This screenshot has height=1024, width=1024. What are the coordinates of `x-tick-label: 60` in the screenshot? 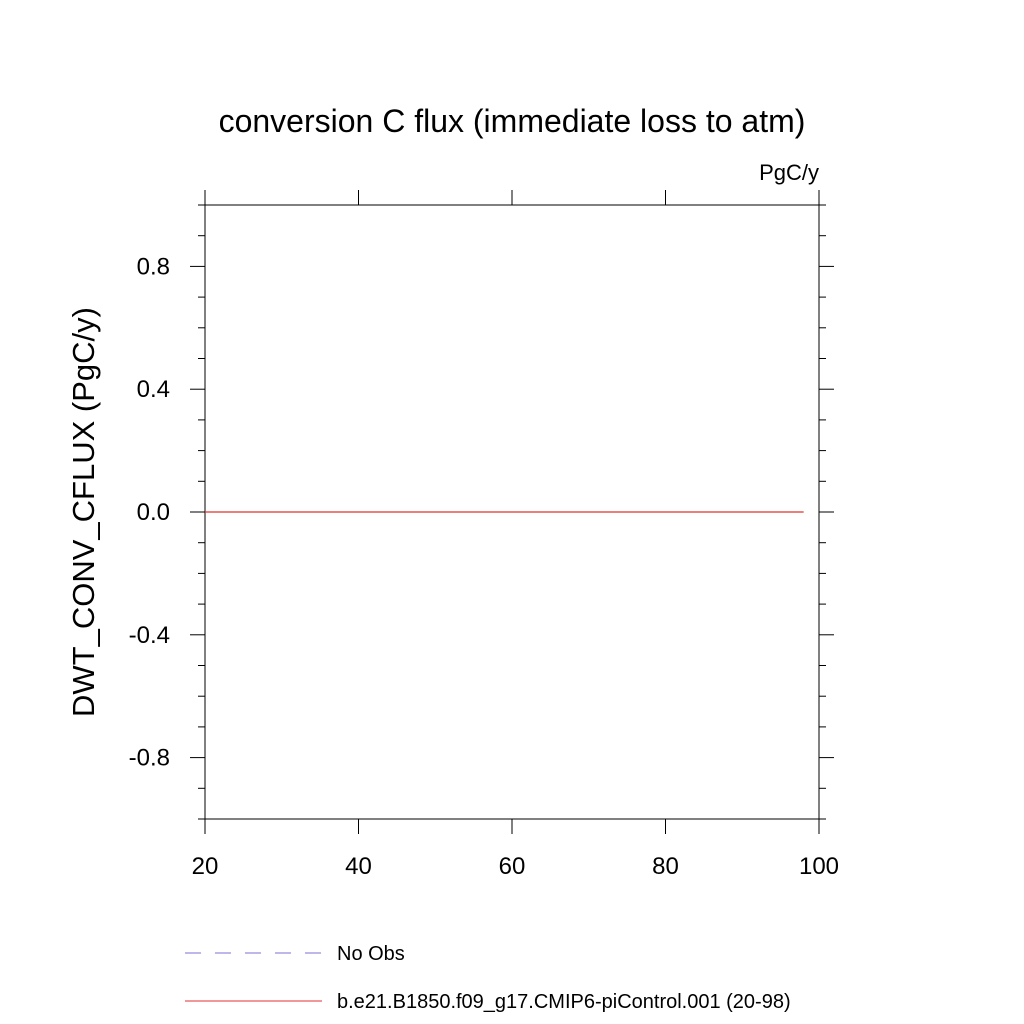 It's located at (512, 866).